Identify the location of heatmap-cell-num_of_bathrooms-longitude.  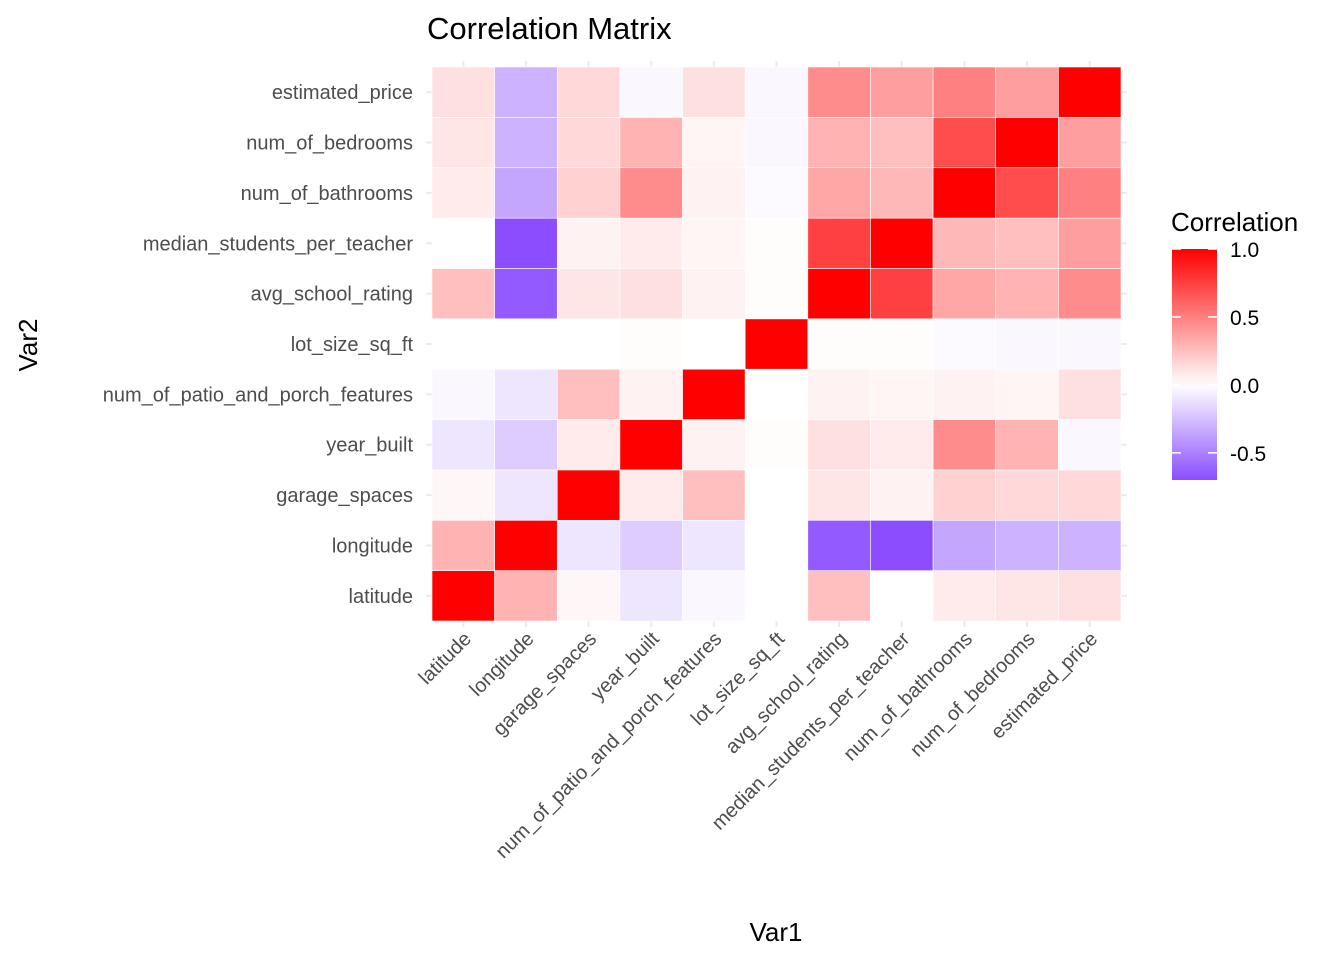
(964, 545).